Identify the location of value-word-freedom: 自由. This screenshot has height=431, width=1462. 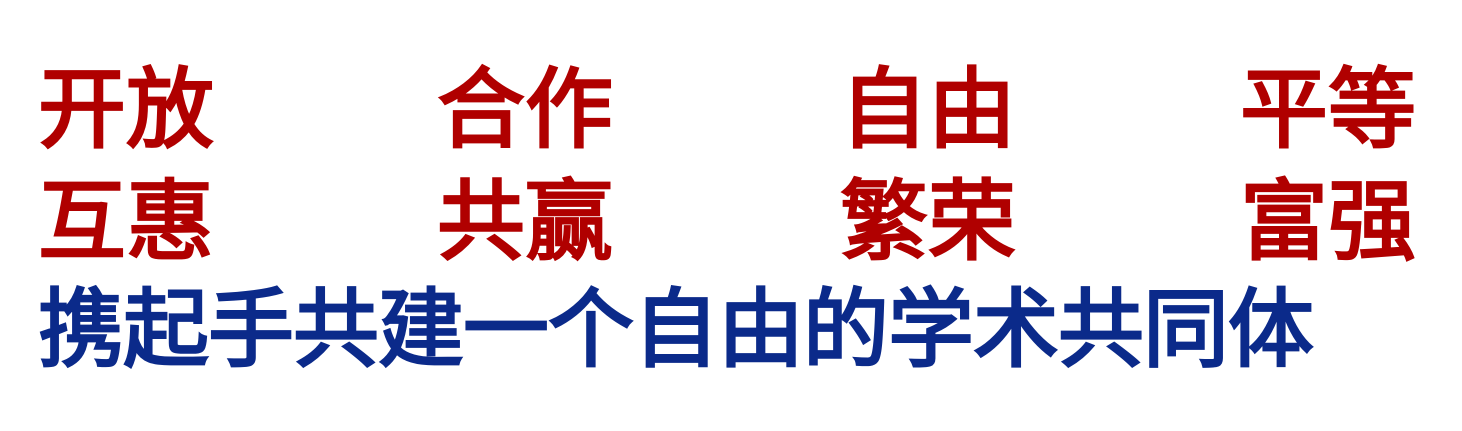
(928, 109).